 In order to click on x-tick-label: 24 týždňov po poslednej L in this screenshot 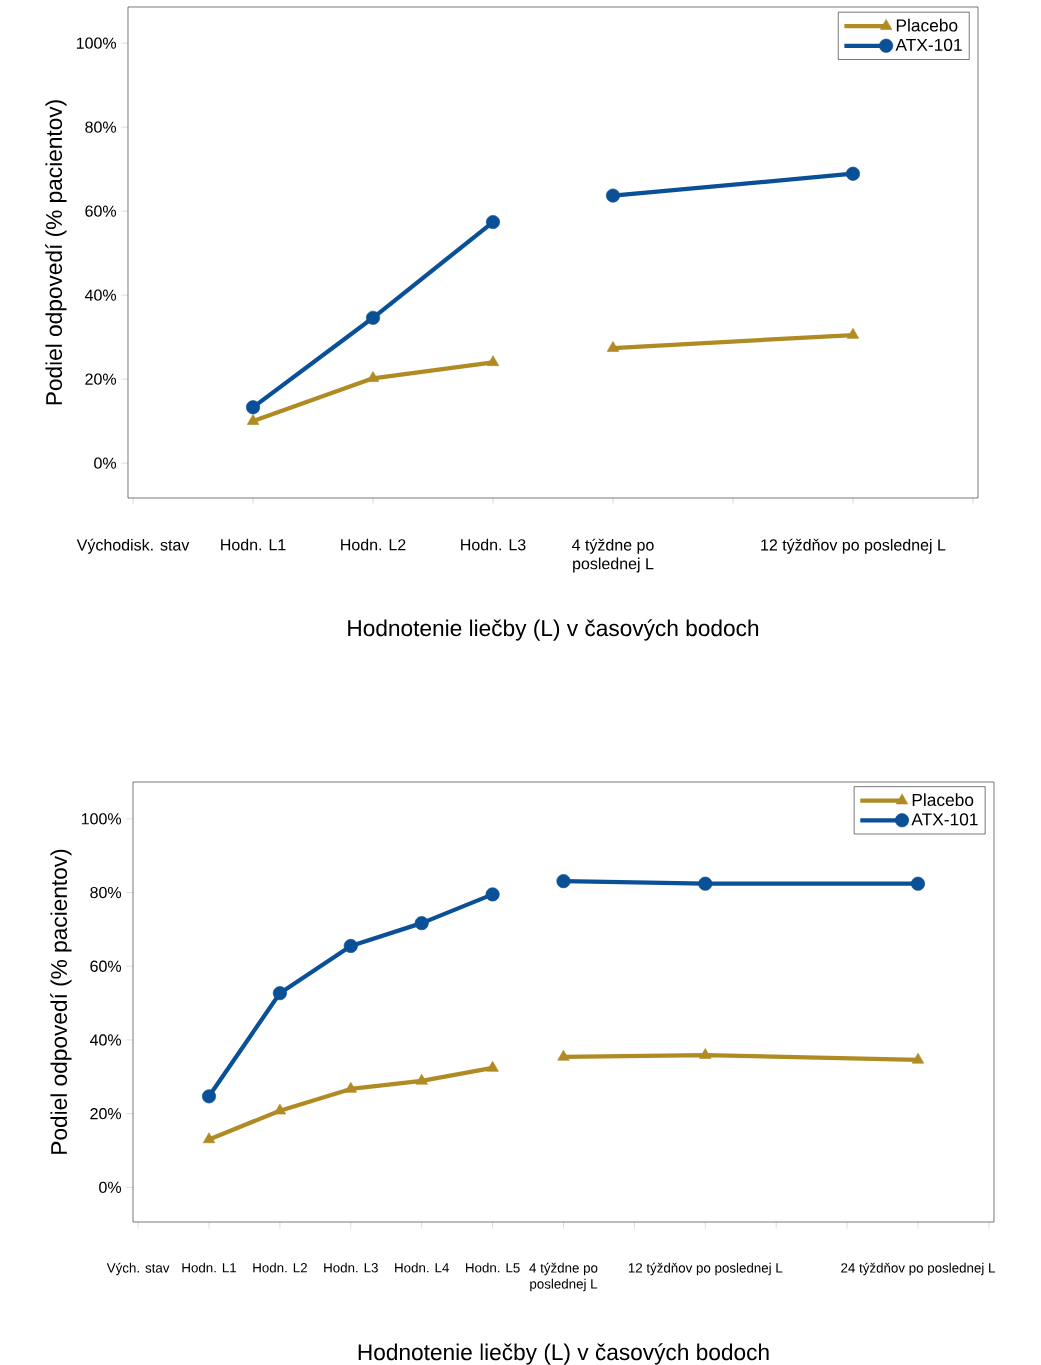, I will do `click(918, 1269)`.